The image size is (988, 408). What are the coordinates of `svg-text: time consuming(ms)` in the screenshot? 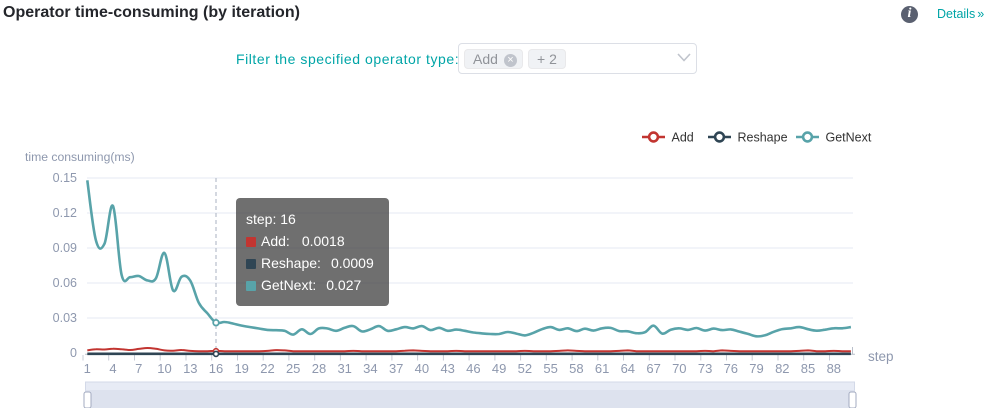 It's located at (80, 157).